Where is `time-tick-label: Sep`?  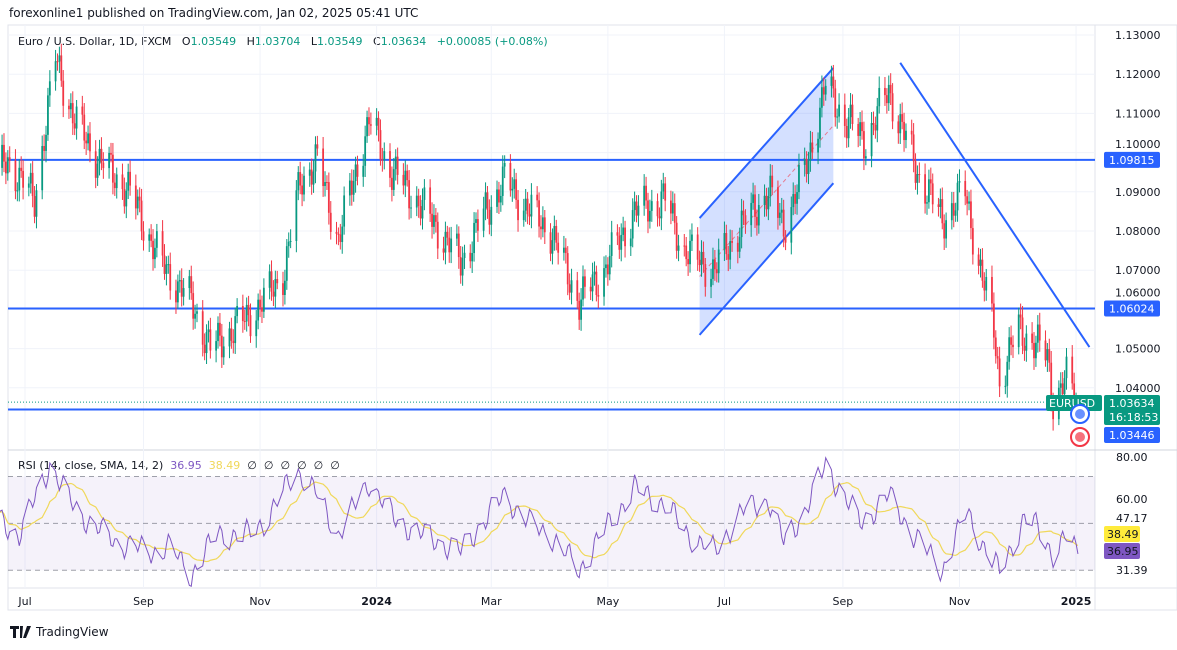
time-tick-label: Sep is located at coordinates (143, 601).